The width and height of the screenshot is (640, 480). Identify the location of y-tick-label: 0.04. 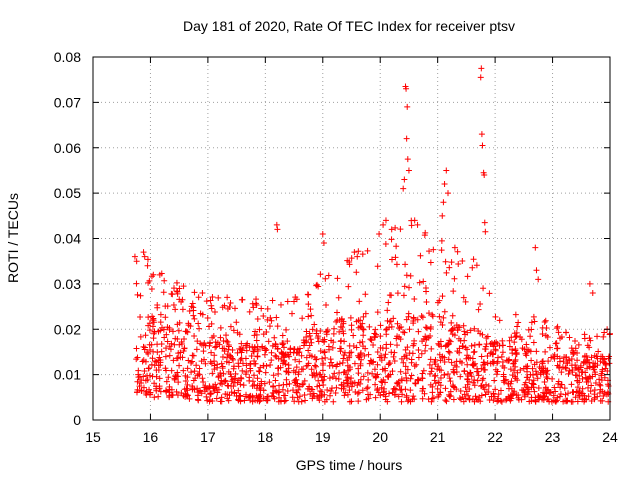
(67, 239).